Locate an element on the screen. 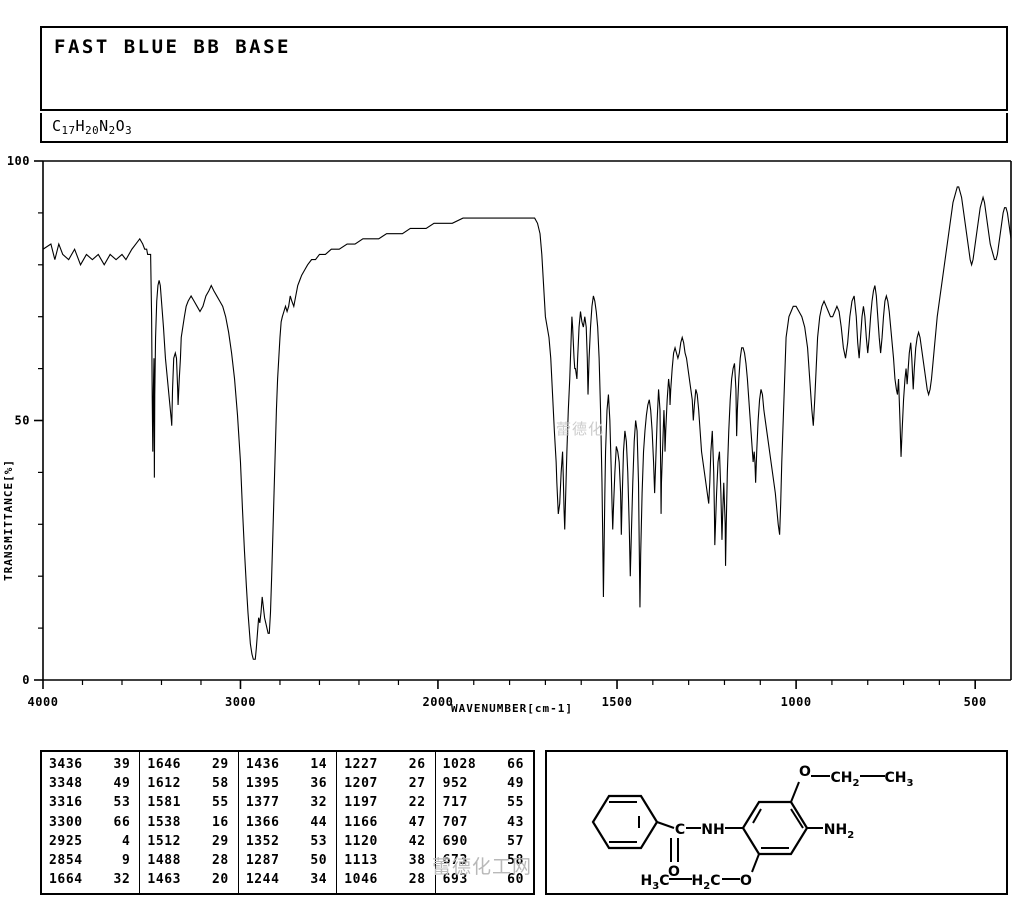  peak-row: 1366 44 is located at coordinates (287, 822).